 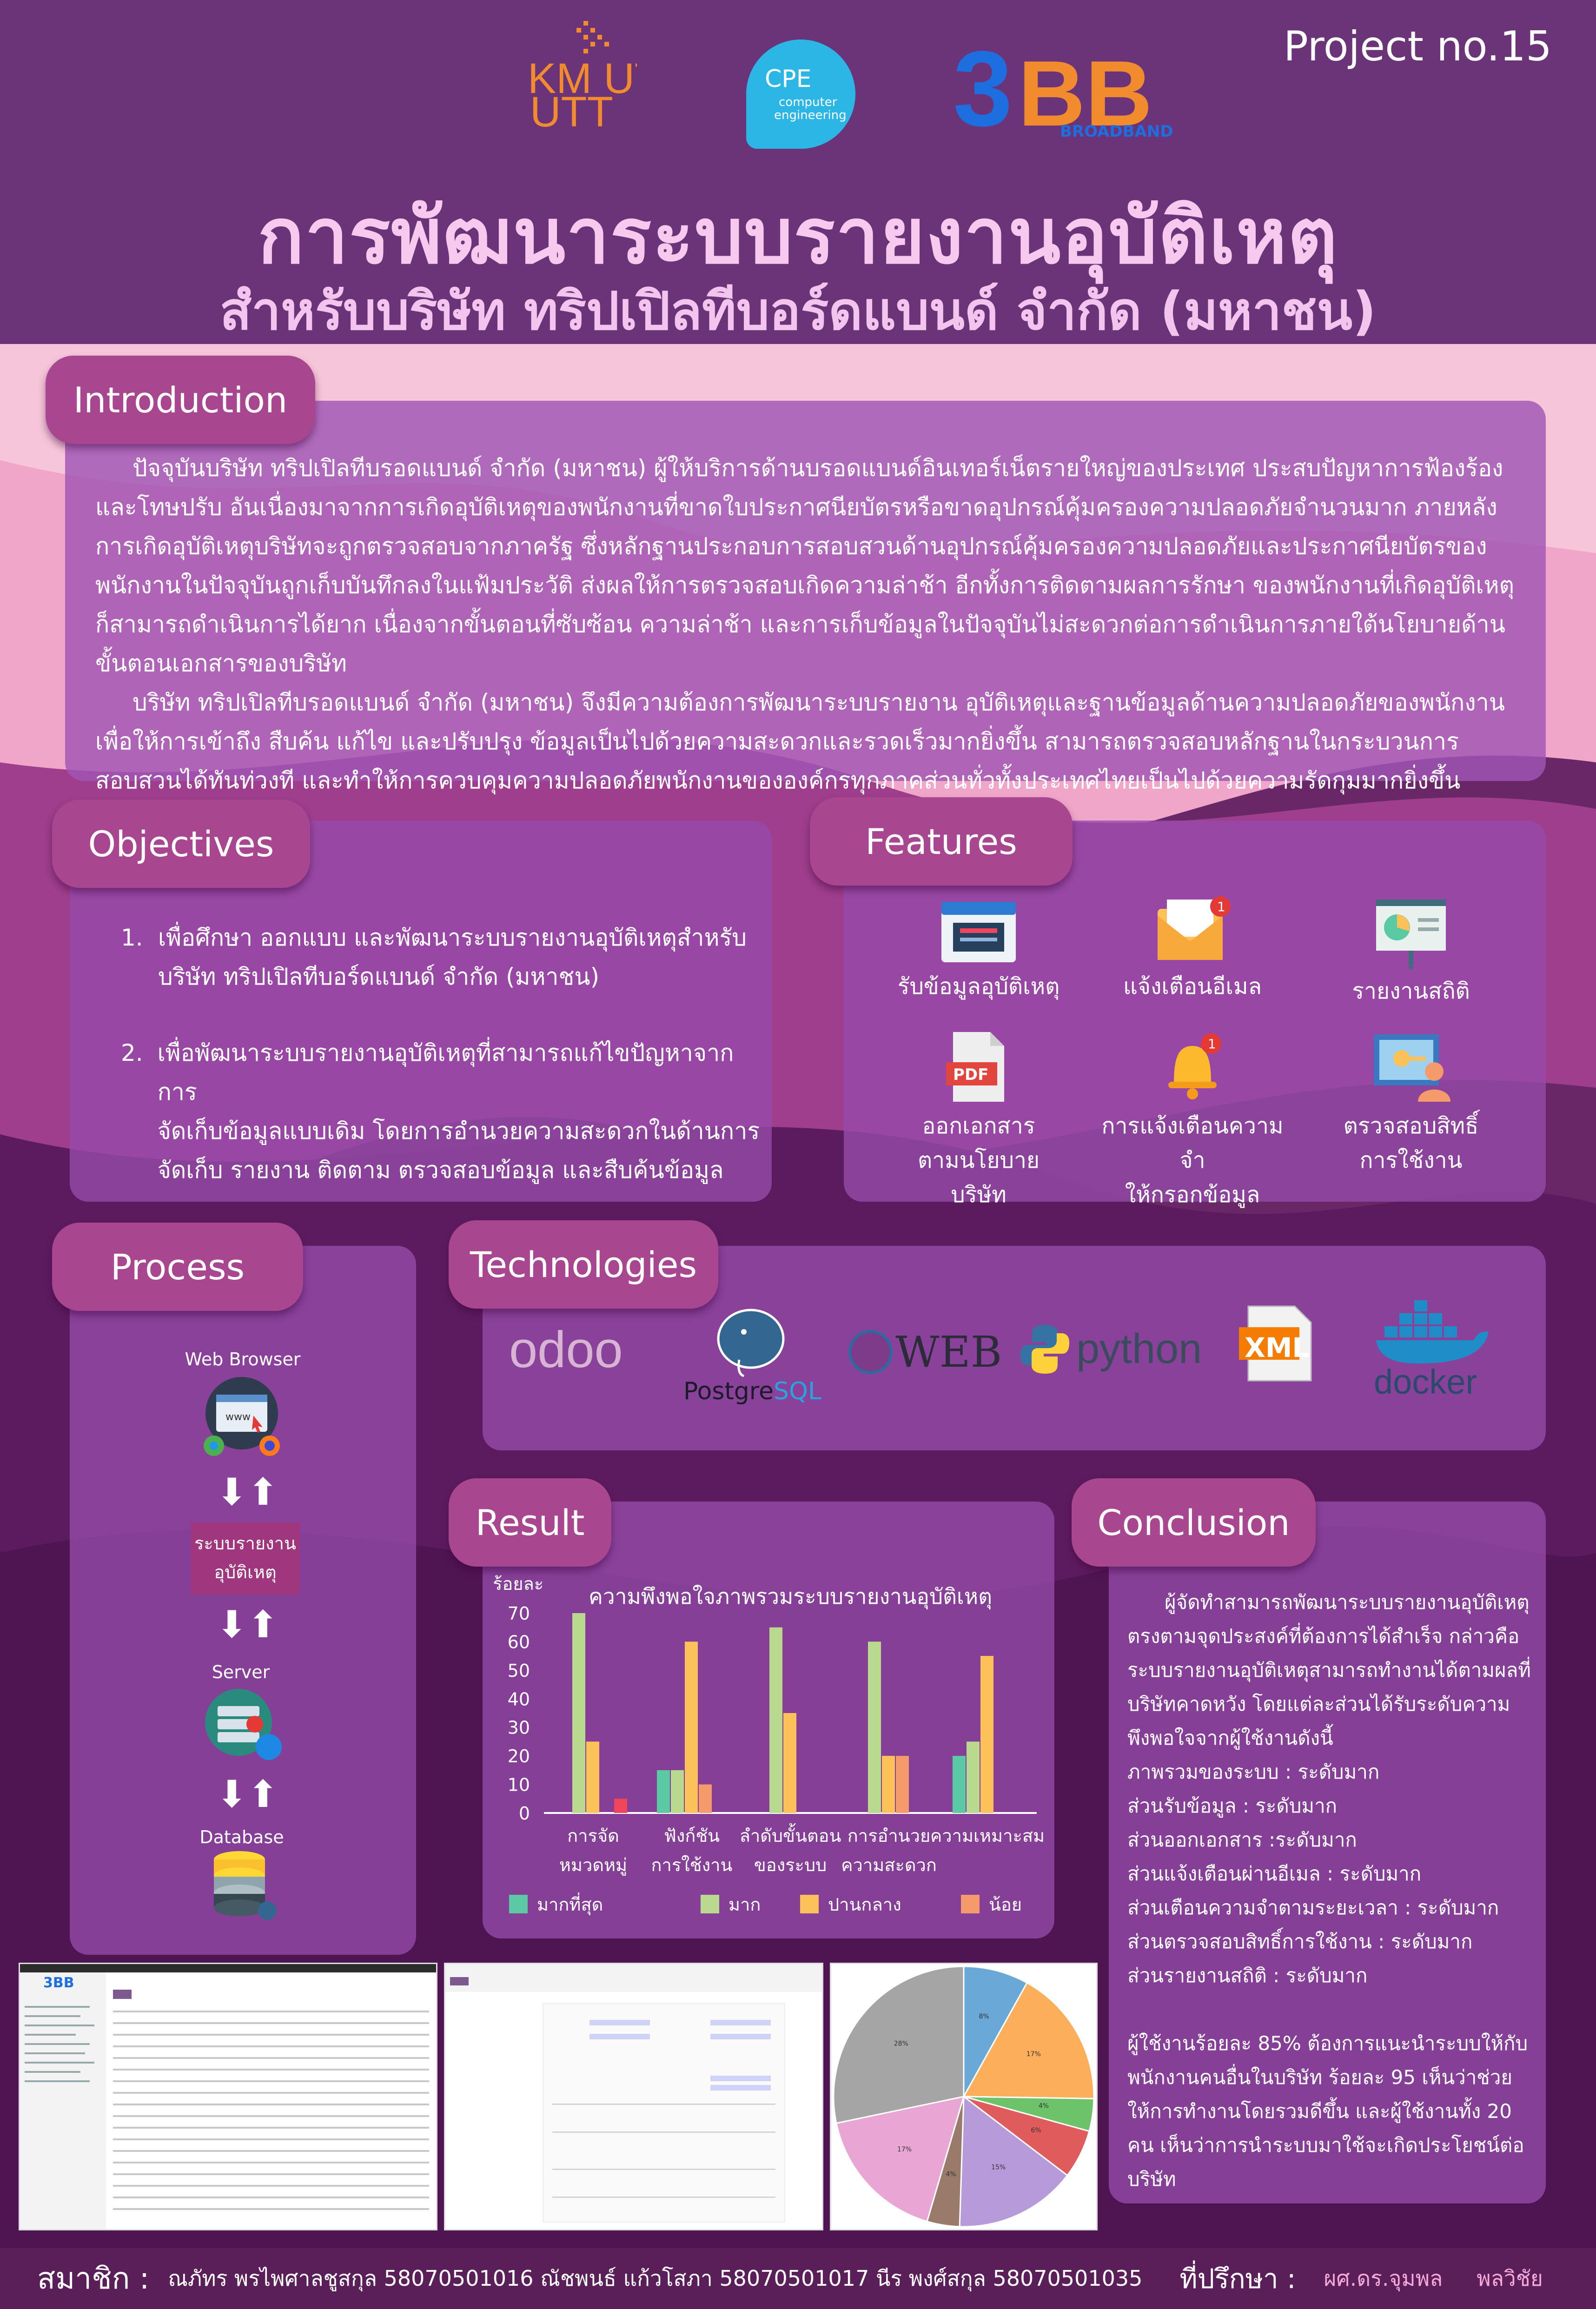 What do you see at coordinates (692, 1865) in the screenshot?
I see `chart-xtick-label: การใช้งาน` at bounding box center [692, 1865].